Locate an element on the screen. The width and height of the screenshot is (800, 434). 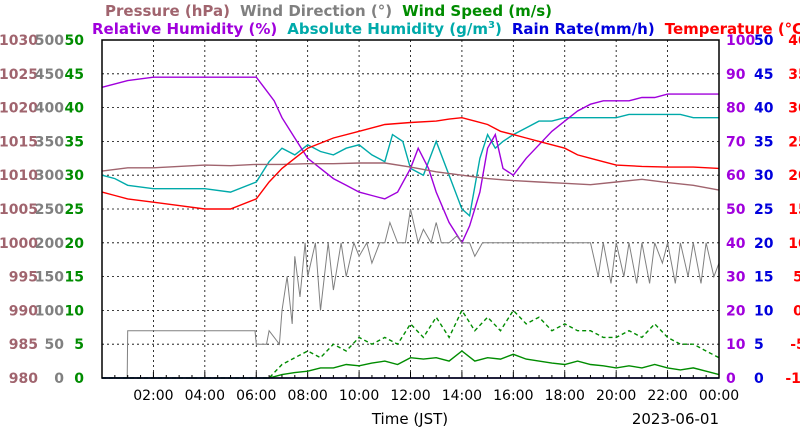
tick-label-rain: 15 is located at coordinates (763, 278).